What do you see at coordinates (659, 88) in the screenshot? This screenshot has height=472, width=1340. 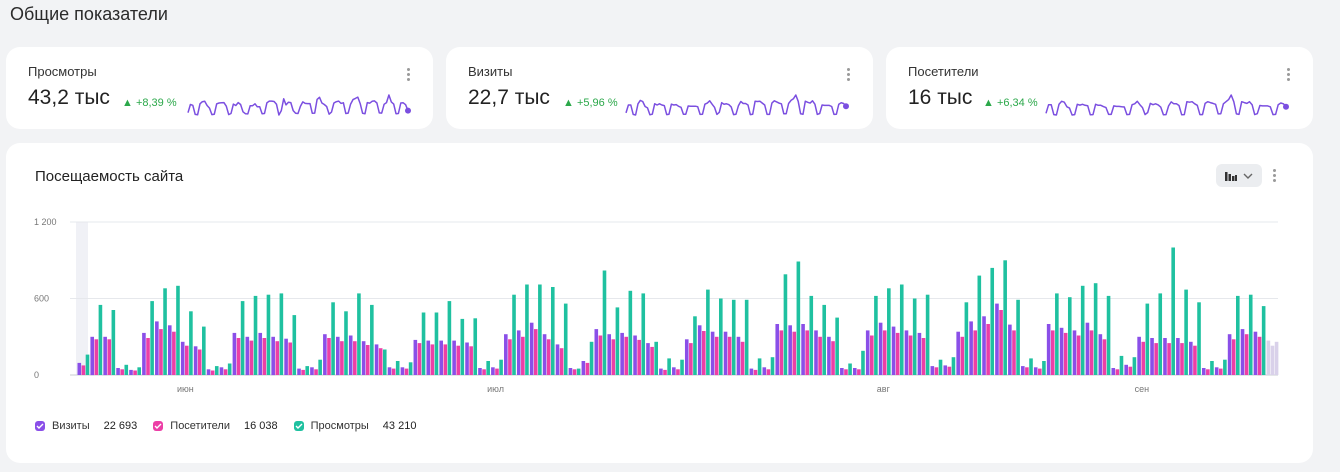 I see `kpi-card-visits: Визиты 22,7 тыс ▲ +5,96 %` at bounding box center [659, 88].